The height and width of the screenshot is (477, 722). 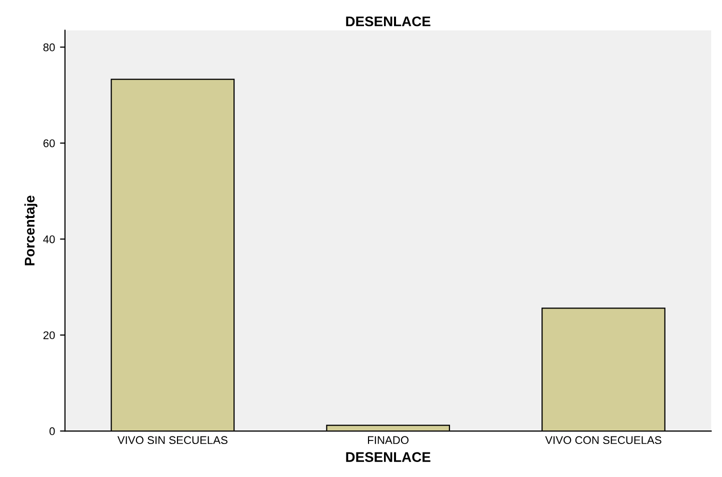 What do you see at coordinates (388, 440) in the screenshot?
I see `x-tick-label: FINADO` at bounding box center [388, 440].